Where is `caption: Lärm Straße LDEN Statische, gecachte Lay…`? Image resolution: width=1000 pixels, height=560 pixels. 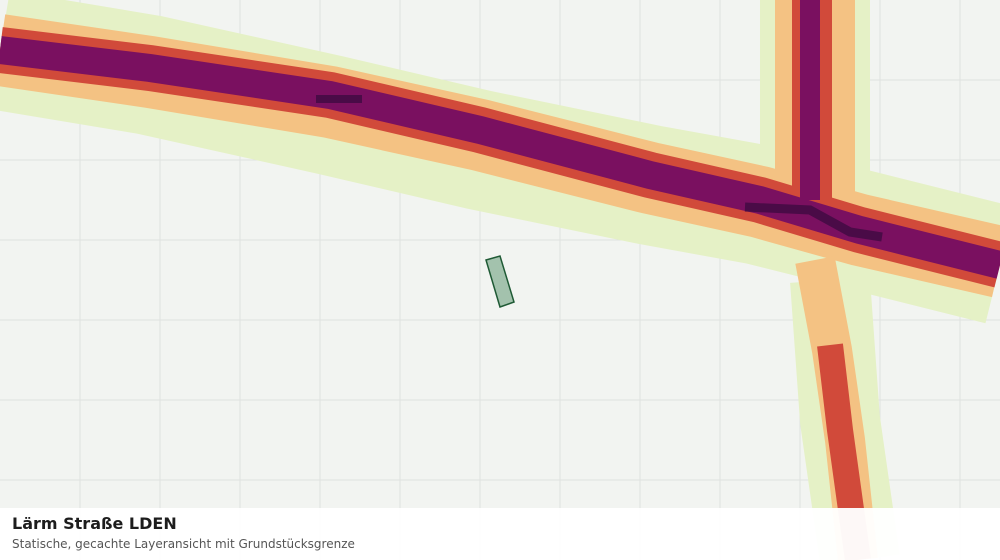 caption: Lärm Straße LDEN Statische, gecachte Lay… is located at coordinates (500, 534).